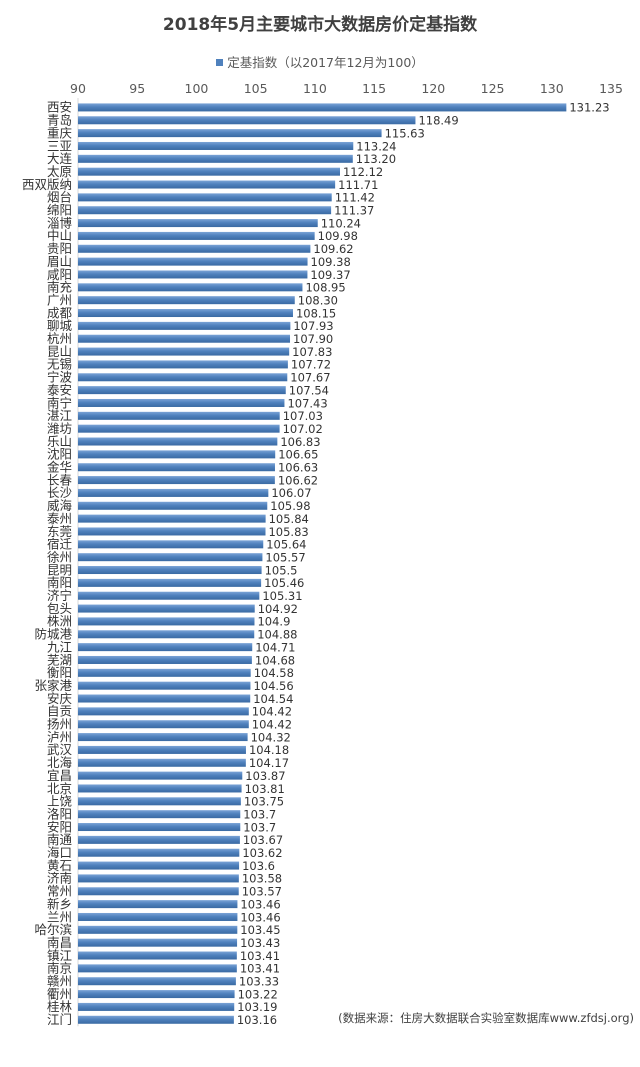 The width and height of the screenshot is (640, 1067). What do you see at coordinates (278, 609) in the screenshot?
I see `data-label: 104.92` at bounding box center [278, 609].